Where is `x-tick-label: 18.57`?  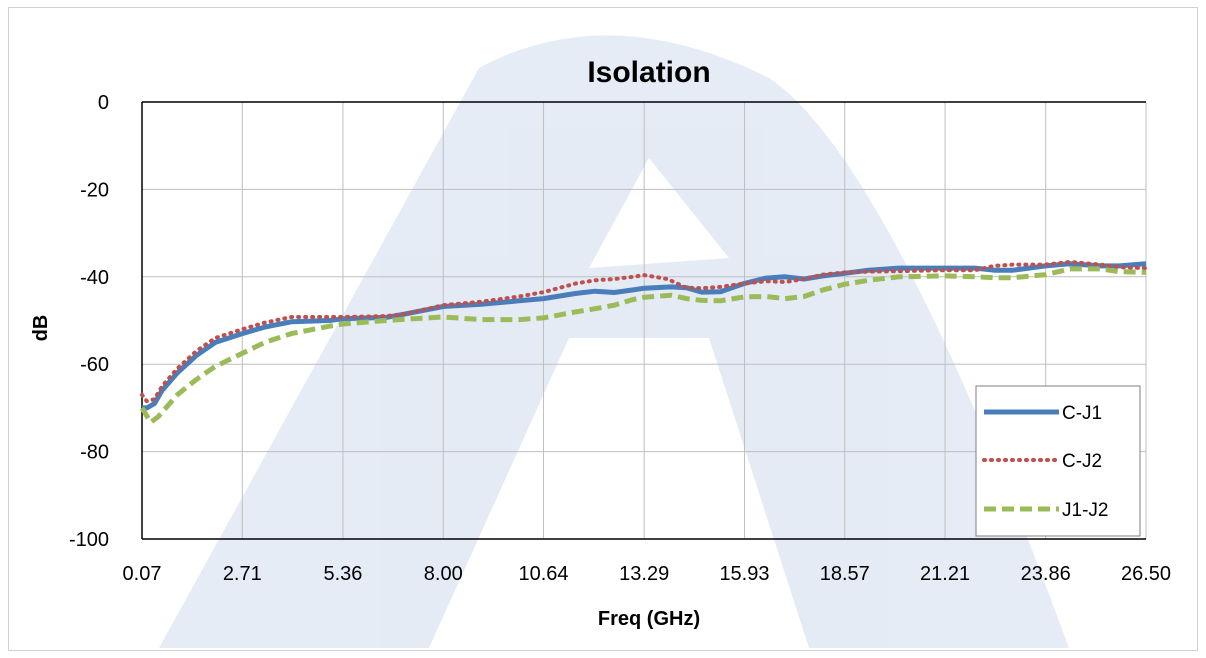
x-tick-label: 18.57 is located at coordinates (845, 574).